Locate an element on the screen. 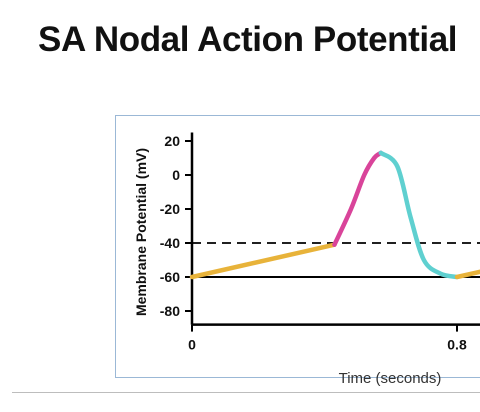  y-tick-label: 0 is located at coordinates (176, 175).